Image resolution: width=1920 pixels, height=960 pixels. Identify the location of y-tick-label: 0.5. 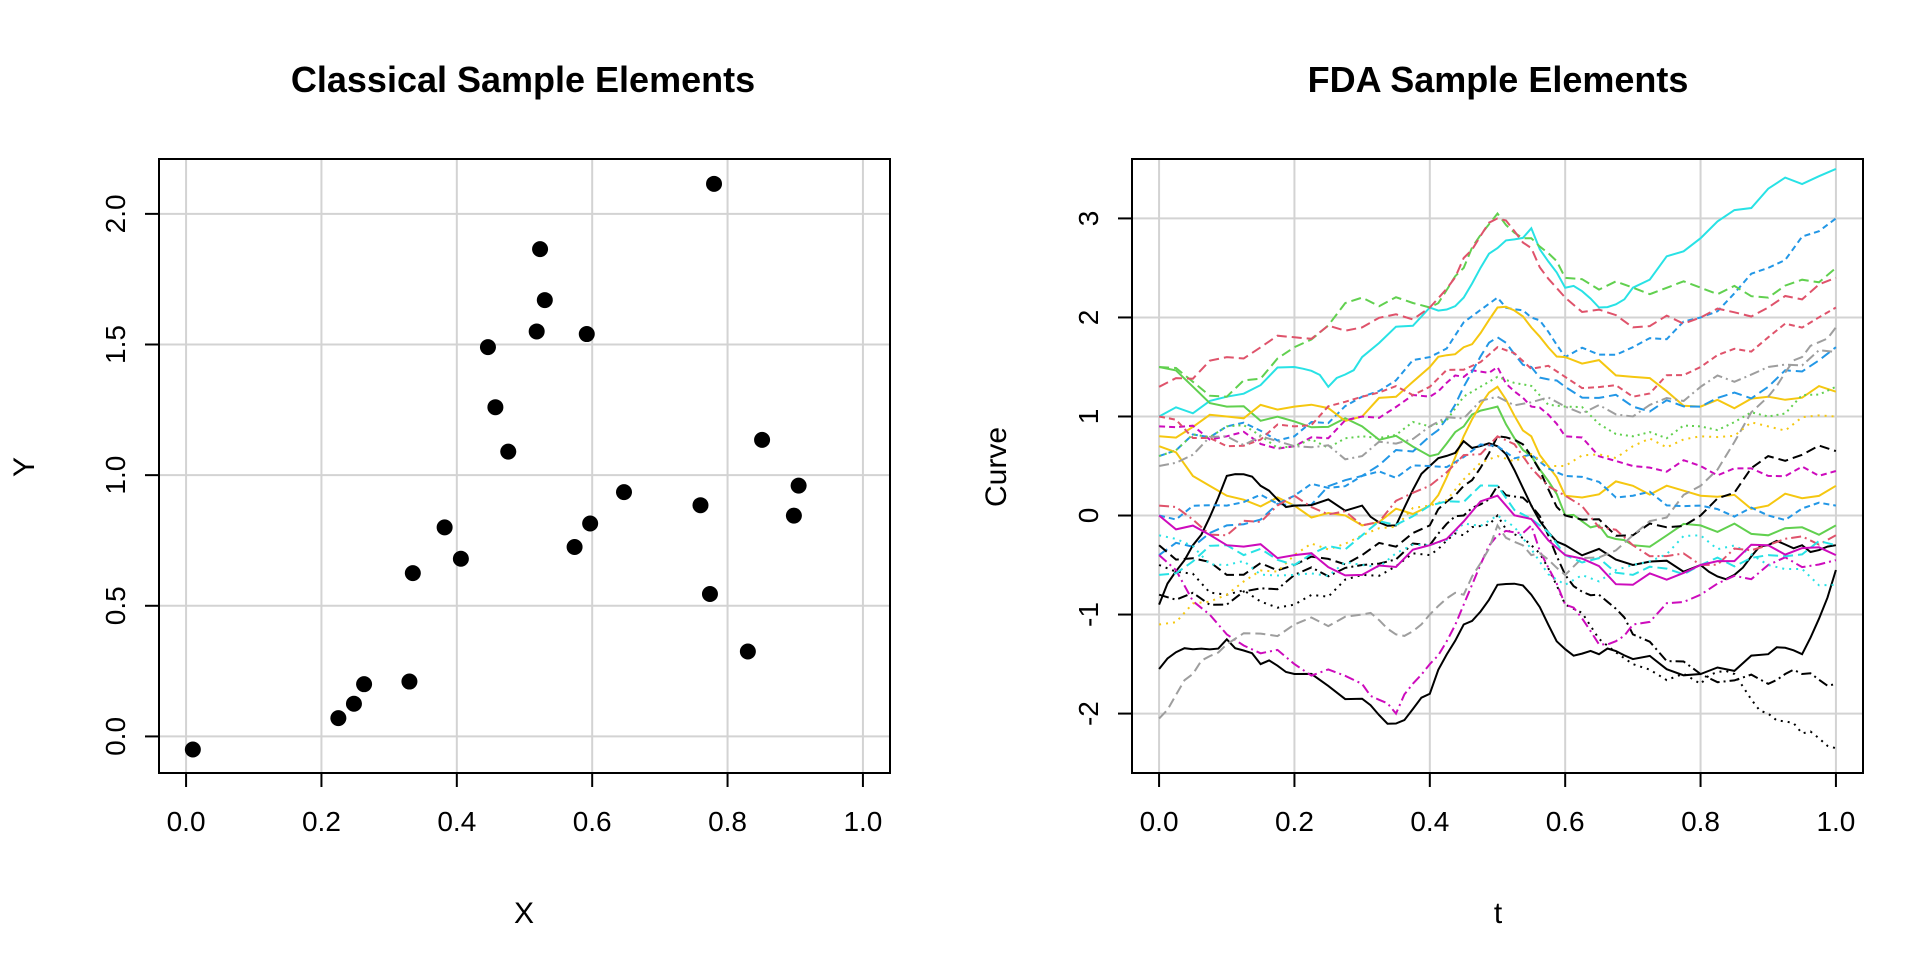
(115, 605).